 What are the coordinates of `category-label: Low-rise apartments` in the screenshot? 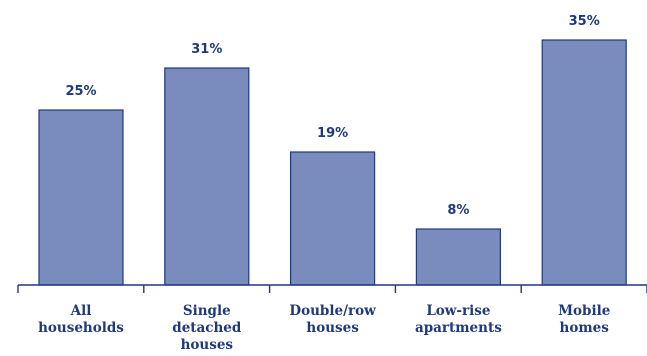 It's located at (458, 319).